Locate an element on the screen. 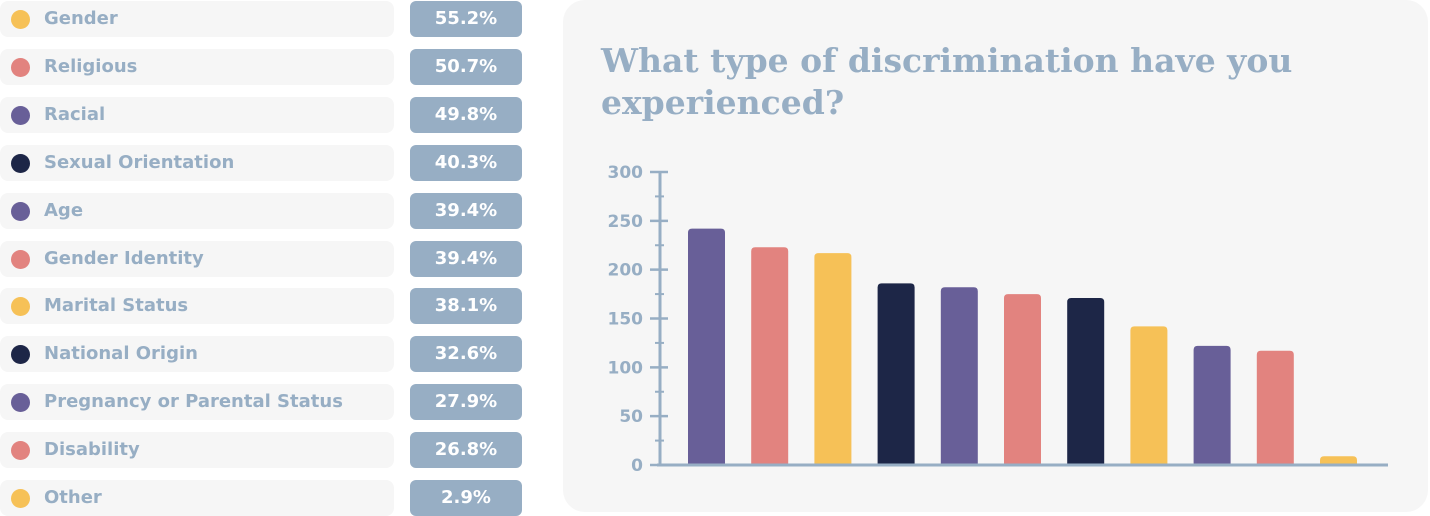  legend-label: Pregnancy or Parental Status is located at coordinates (193, 402).